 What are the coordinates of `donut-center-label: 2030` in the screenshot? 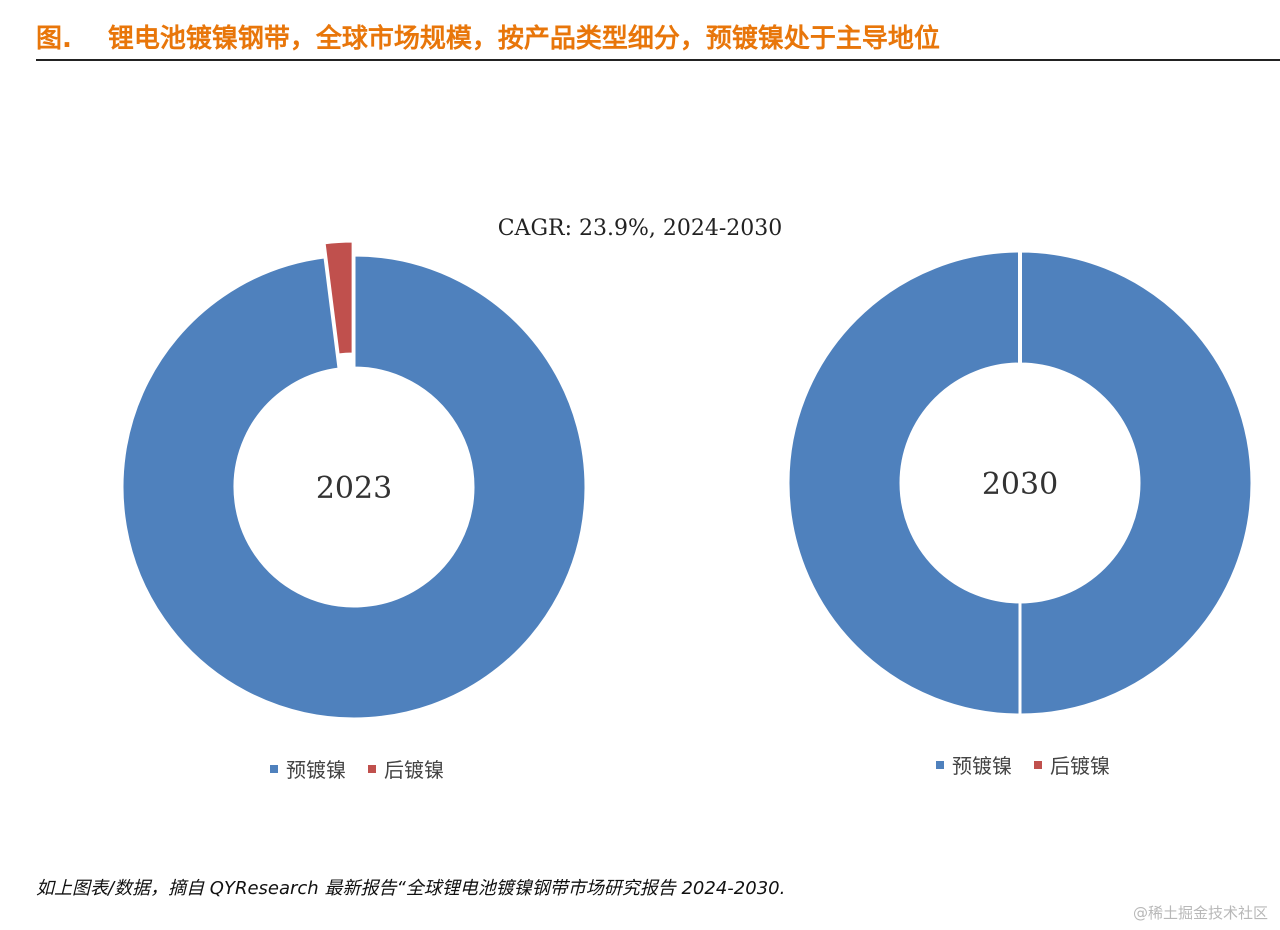 It's located at (1020, 484).